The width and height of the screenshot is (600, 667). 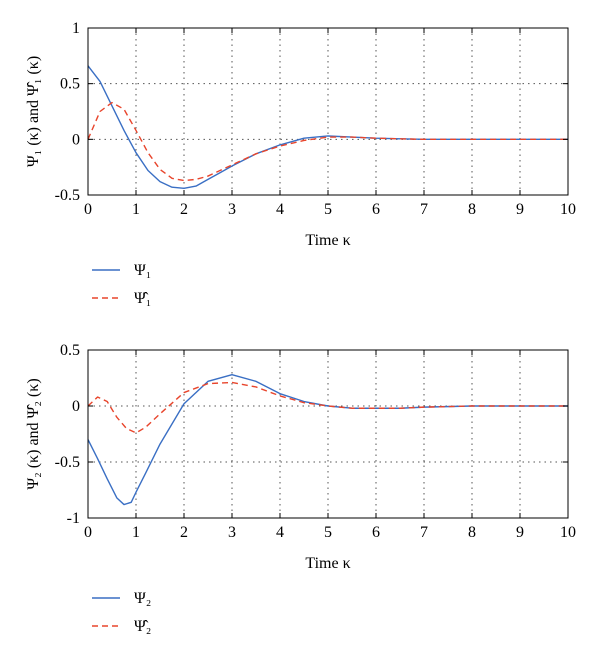 What do you see at coordinates (33, 433) in the screenshot?
I see `y-axis-label: Ψ₂ (κ) and Ψ̂₂ (κ)` at bounding box center [33, 433].